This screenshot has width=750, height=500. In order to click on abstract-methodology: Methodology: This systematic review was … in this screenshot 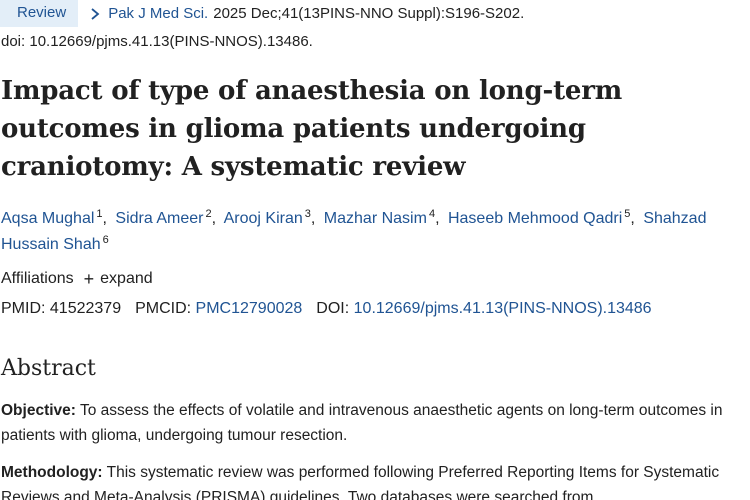, I will do `click(371, 480)`.